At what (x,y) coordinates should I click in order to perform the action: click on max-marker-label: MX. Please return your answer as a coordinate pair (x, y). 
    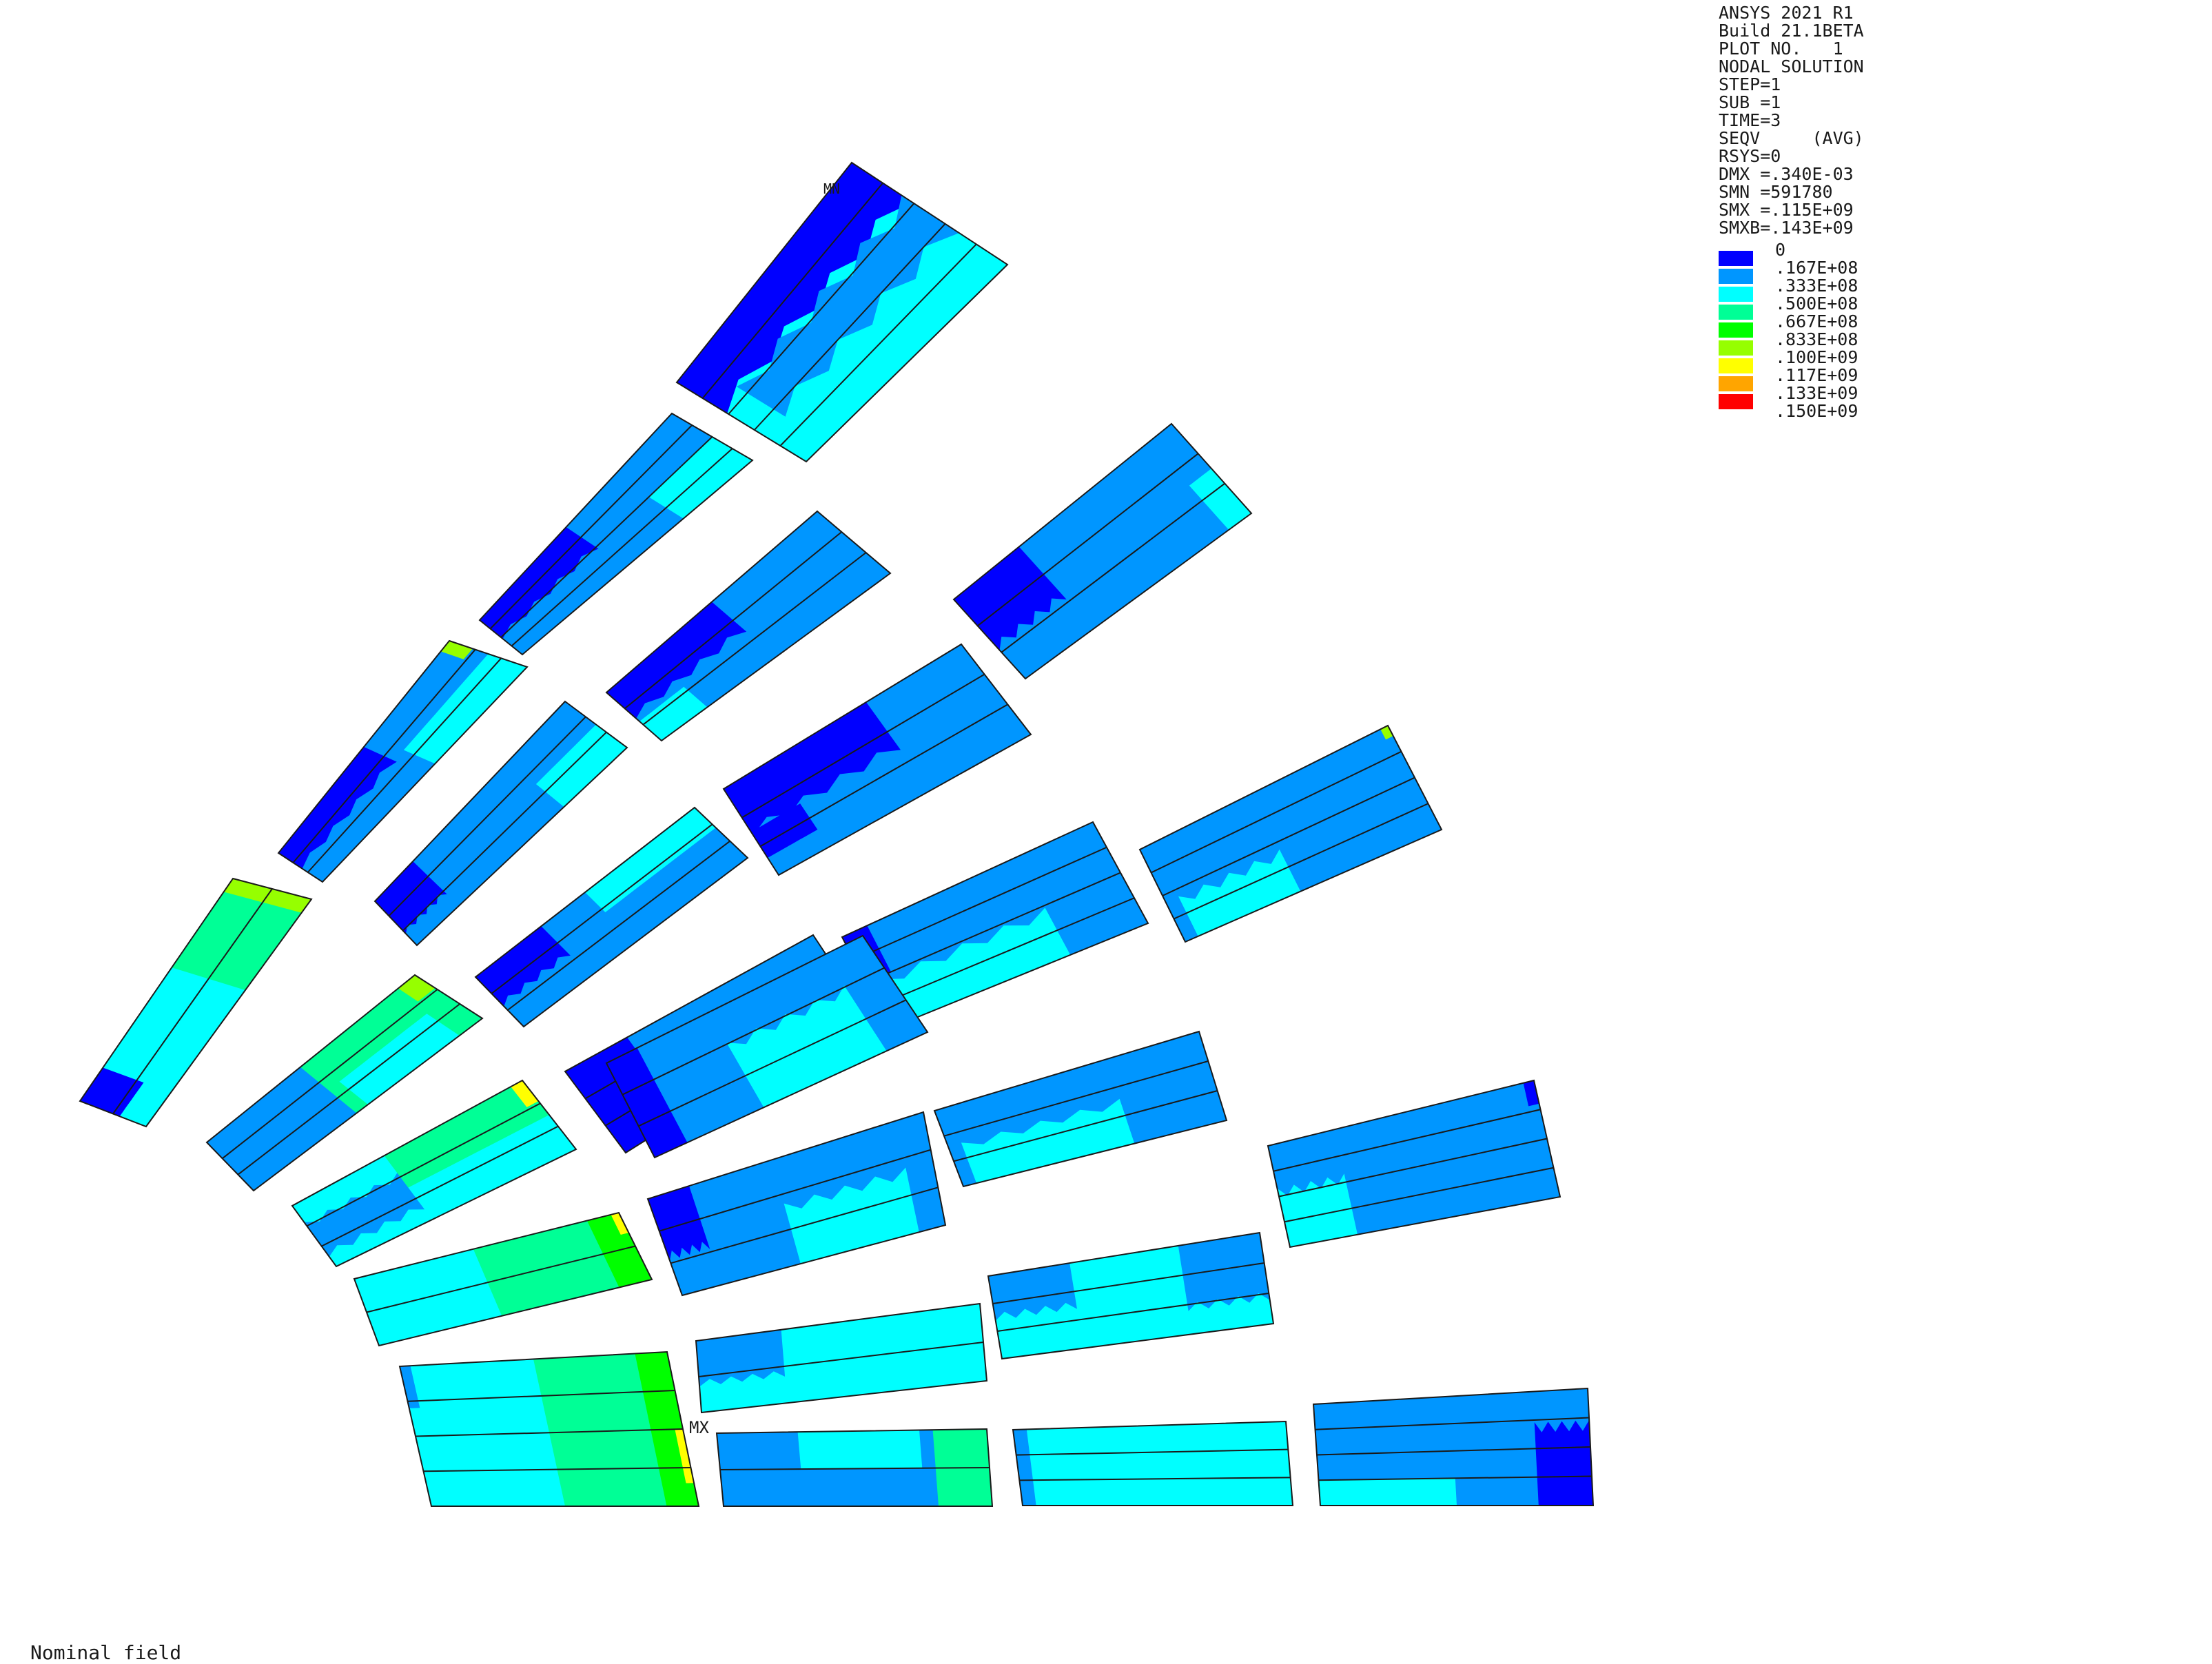
    Looking at the image, I should click on (699, 1427).